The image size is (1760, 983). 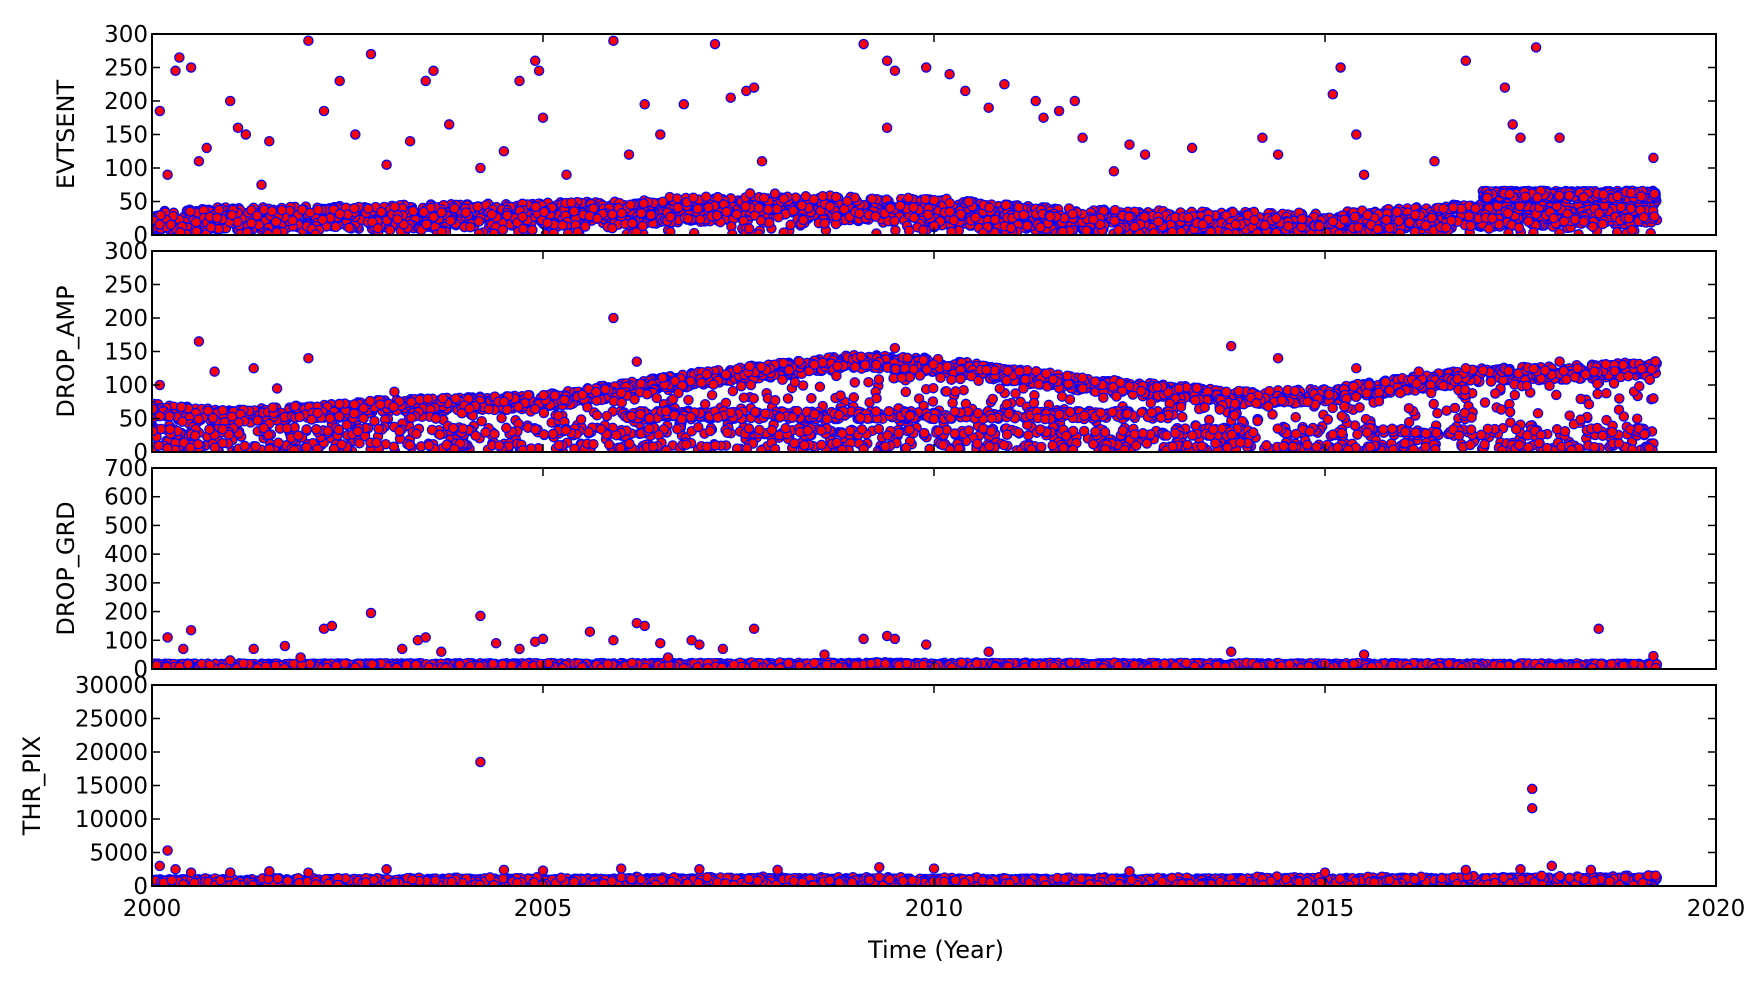 I want to click on data-points, so click(x=905, y=384).